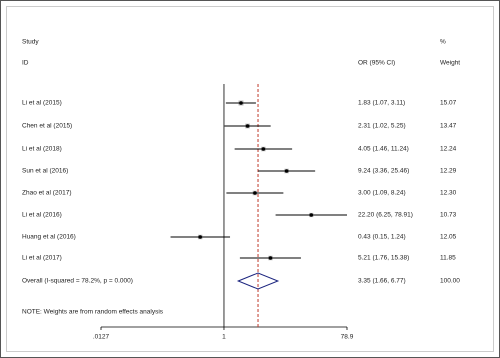  I want to click on header-id: ID, so click(25, 63).